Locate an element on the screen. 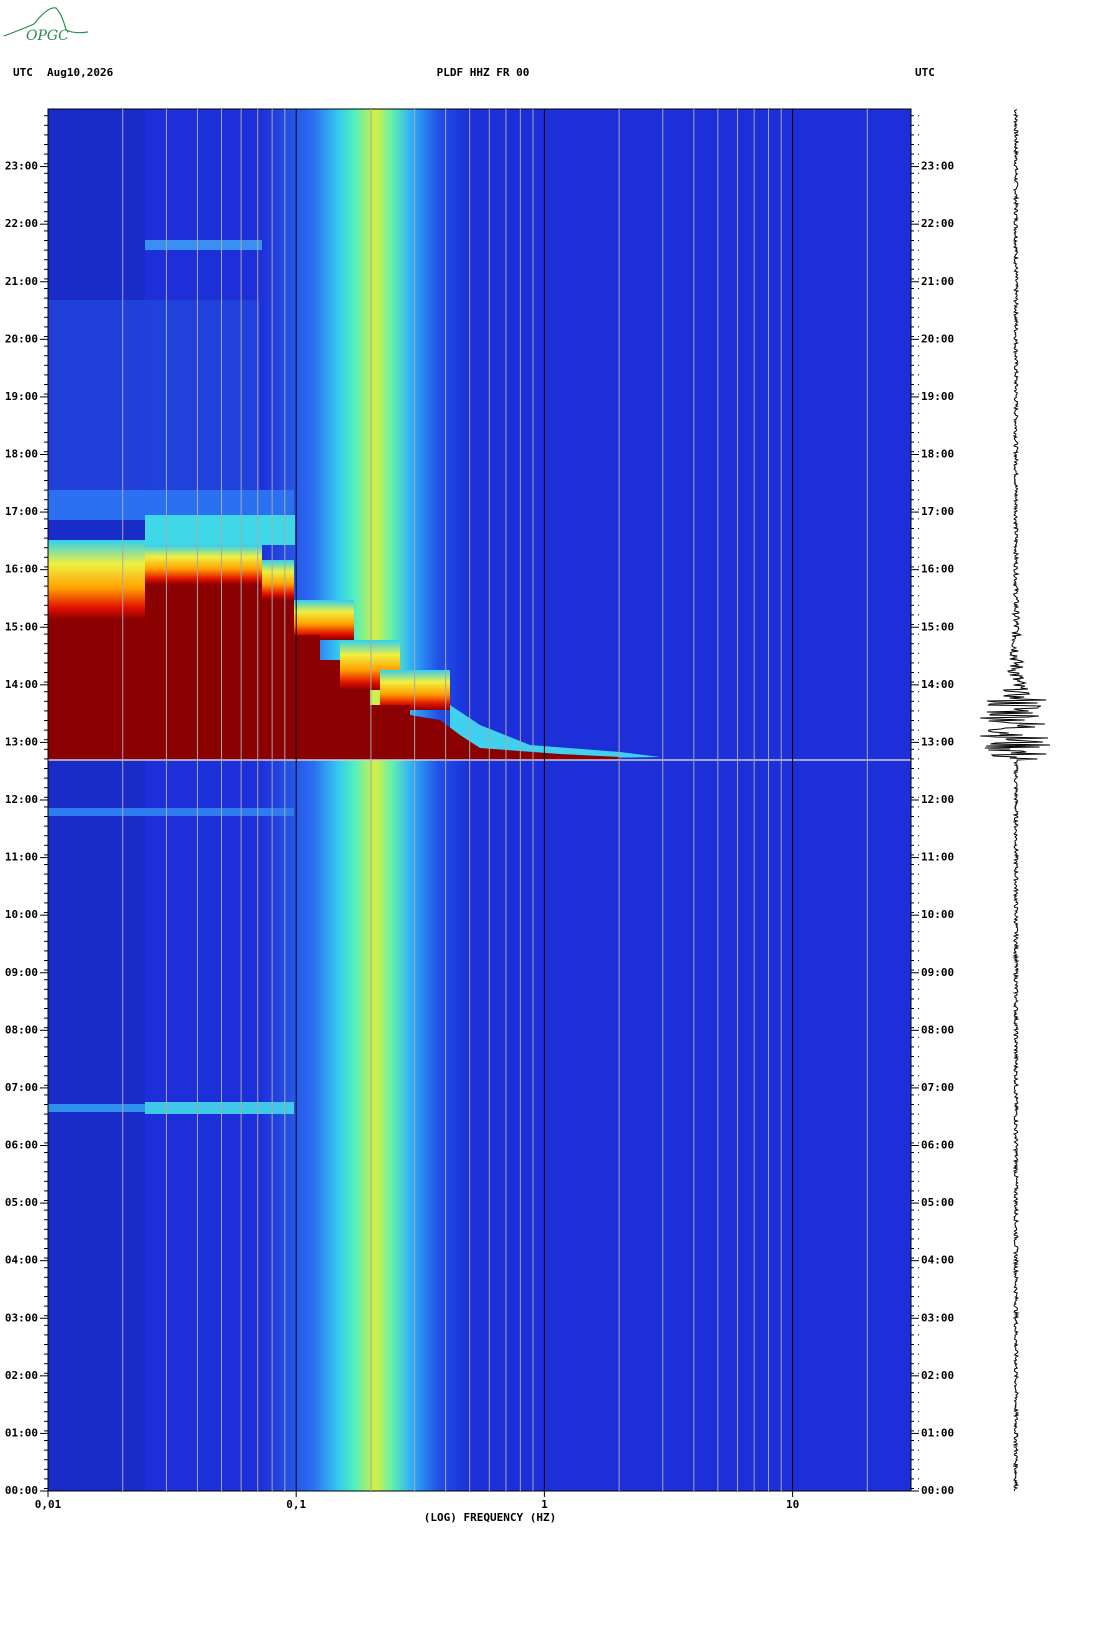 The height and width of the screenshot is (1634, 1102). waveform is located at coordinates (1015, 800).